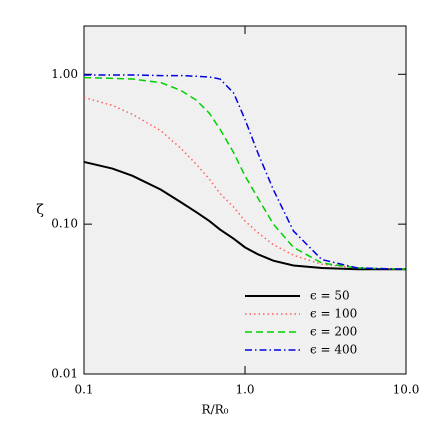  Describe the element at coordinates (83, 390) in the screenshot. I see `x-tick-label: 0.1` at that location.